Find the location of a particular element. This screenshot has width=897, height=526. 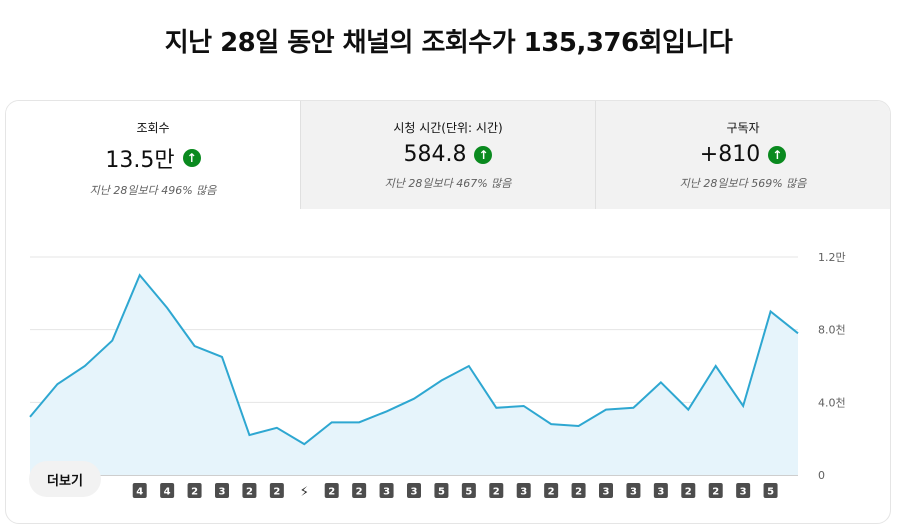

y-tick-label: 0 is located at coordinates (821, 475).